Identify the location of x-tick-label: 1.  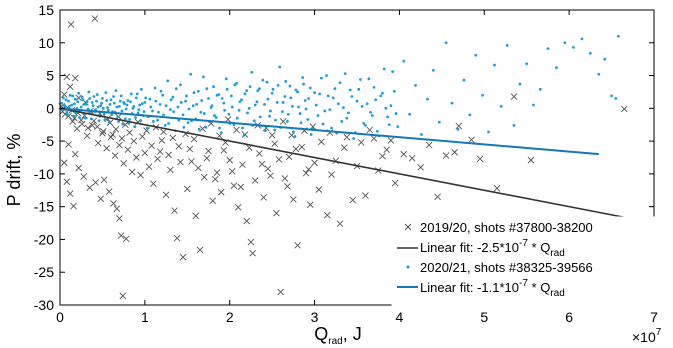
(145, 317).